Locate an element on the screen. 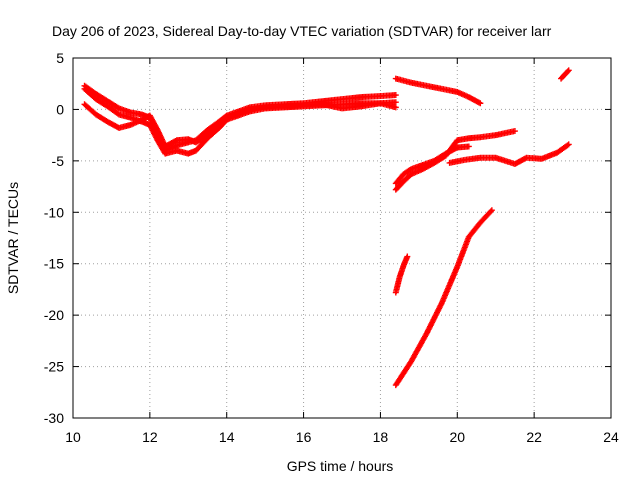  x-tick-label: 24 is located at coordinates (611, 437).